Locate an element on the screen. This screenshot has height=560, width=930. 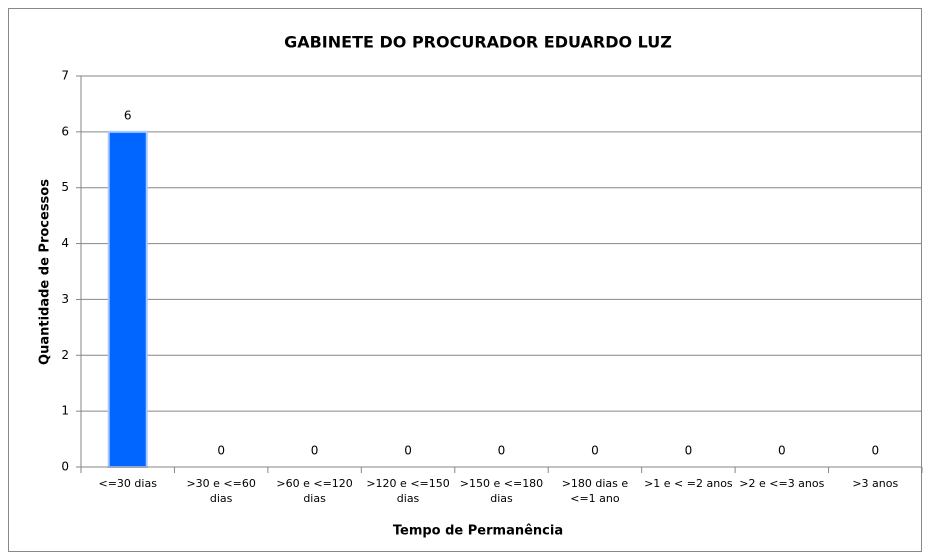
y-tick-label: 4 is located at coordinates (65, 243).